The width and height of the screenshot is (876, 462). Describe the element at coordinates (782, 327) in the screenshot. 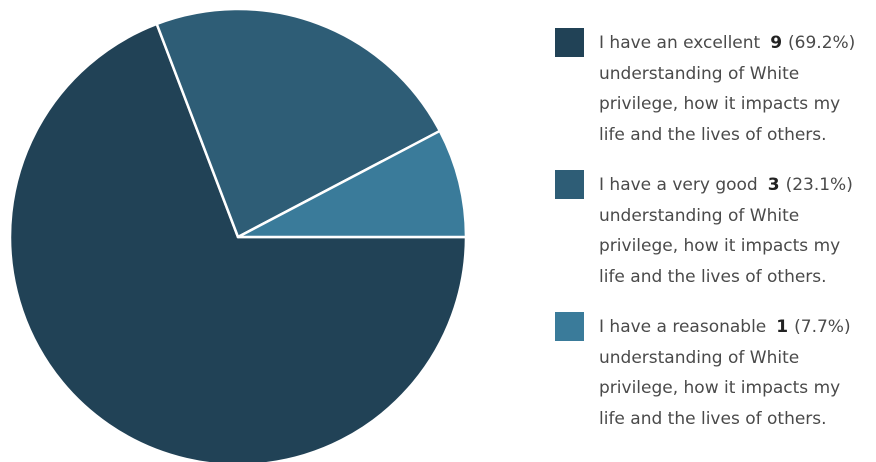

I see `legend-count: 1` at that location.